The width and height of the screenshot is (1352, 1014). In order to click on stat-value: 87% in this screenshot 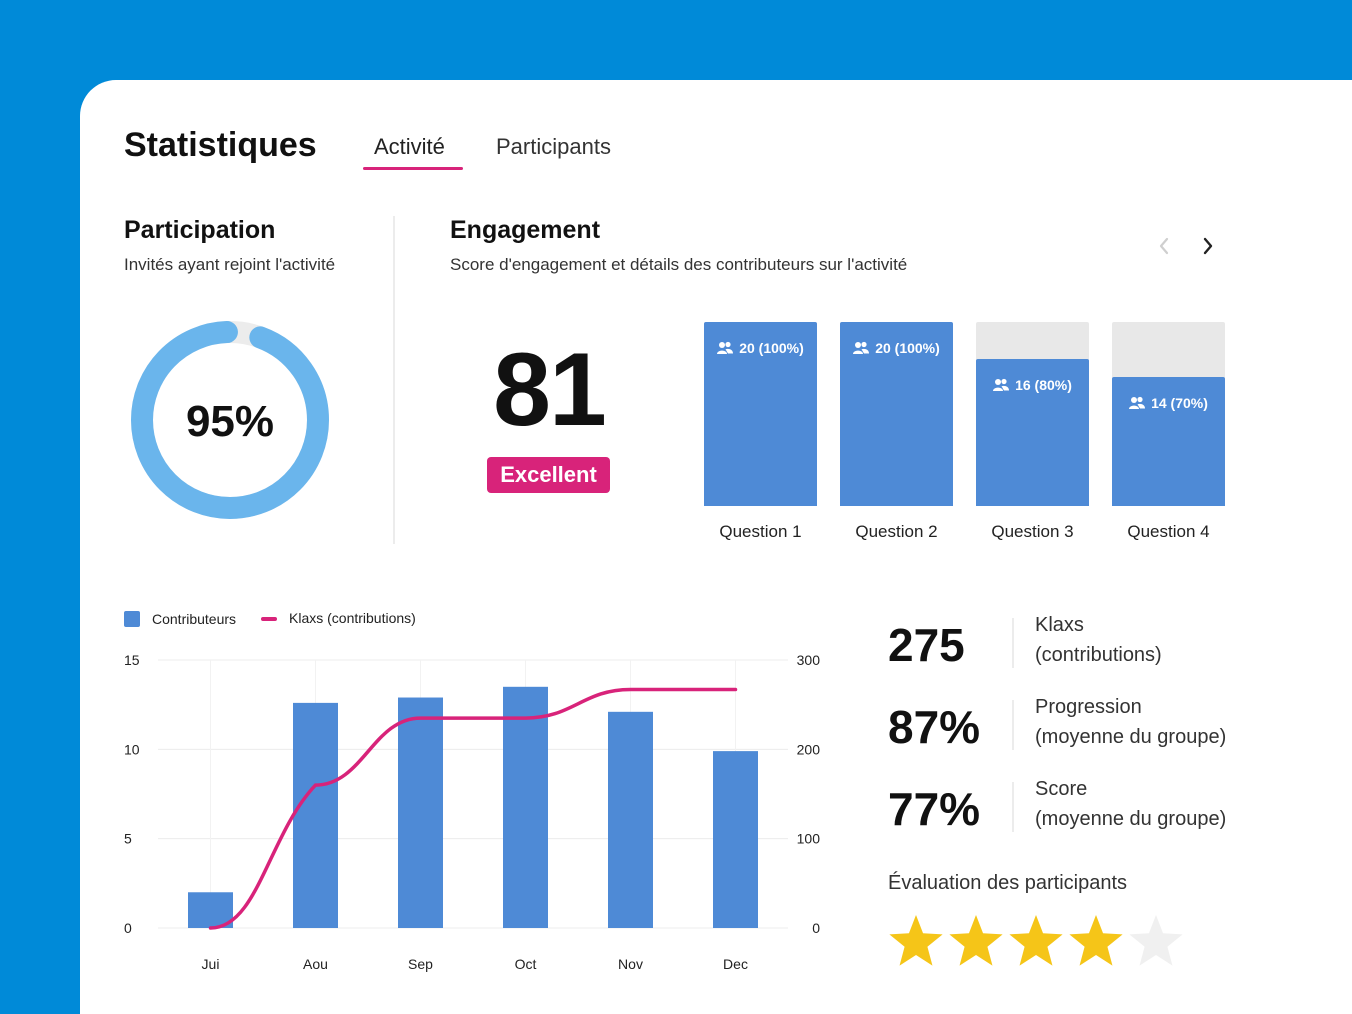, I will do `click(934, 727)`.